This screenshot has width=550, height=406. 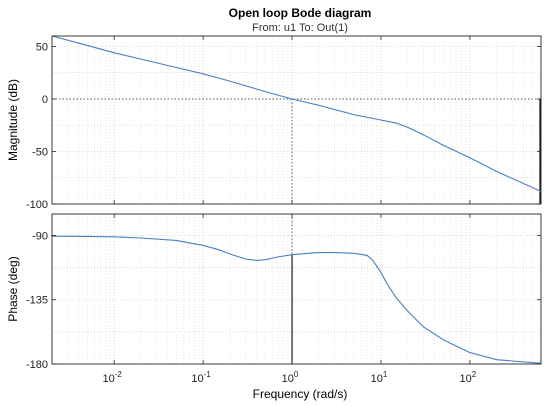 I want to click on phase-y-axis-label: Phase (deg), so click(x=13, y=288).